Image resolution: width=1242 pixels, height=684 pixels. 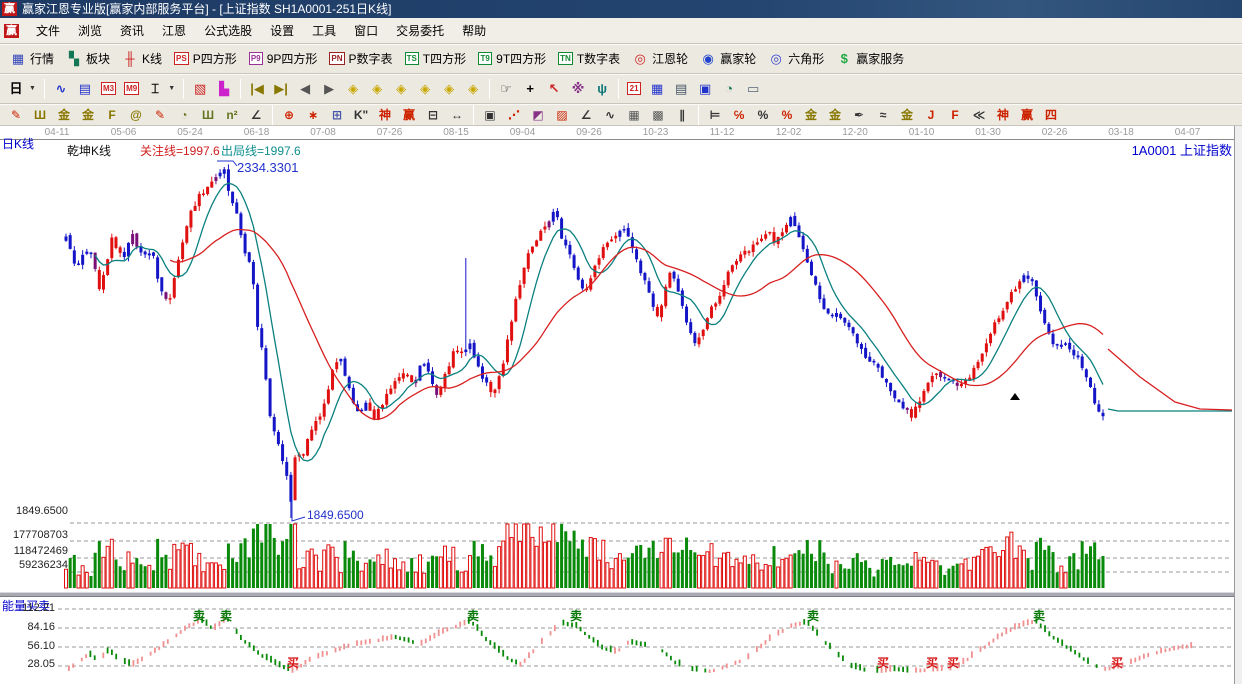 I want to click on stats-tool-button: ※, so click(x=578, y=89).